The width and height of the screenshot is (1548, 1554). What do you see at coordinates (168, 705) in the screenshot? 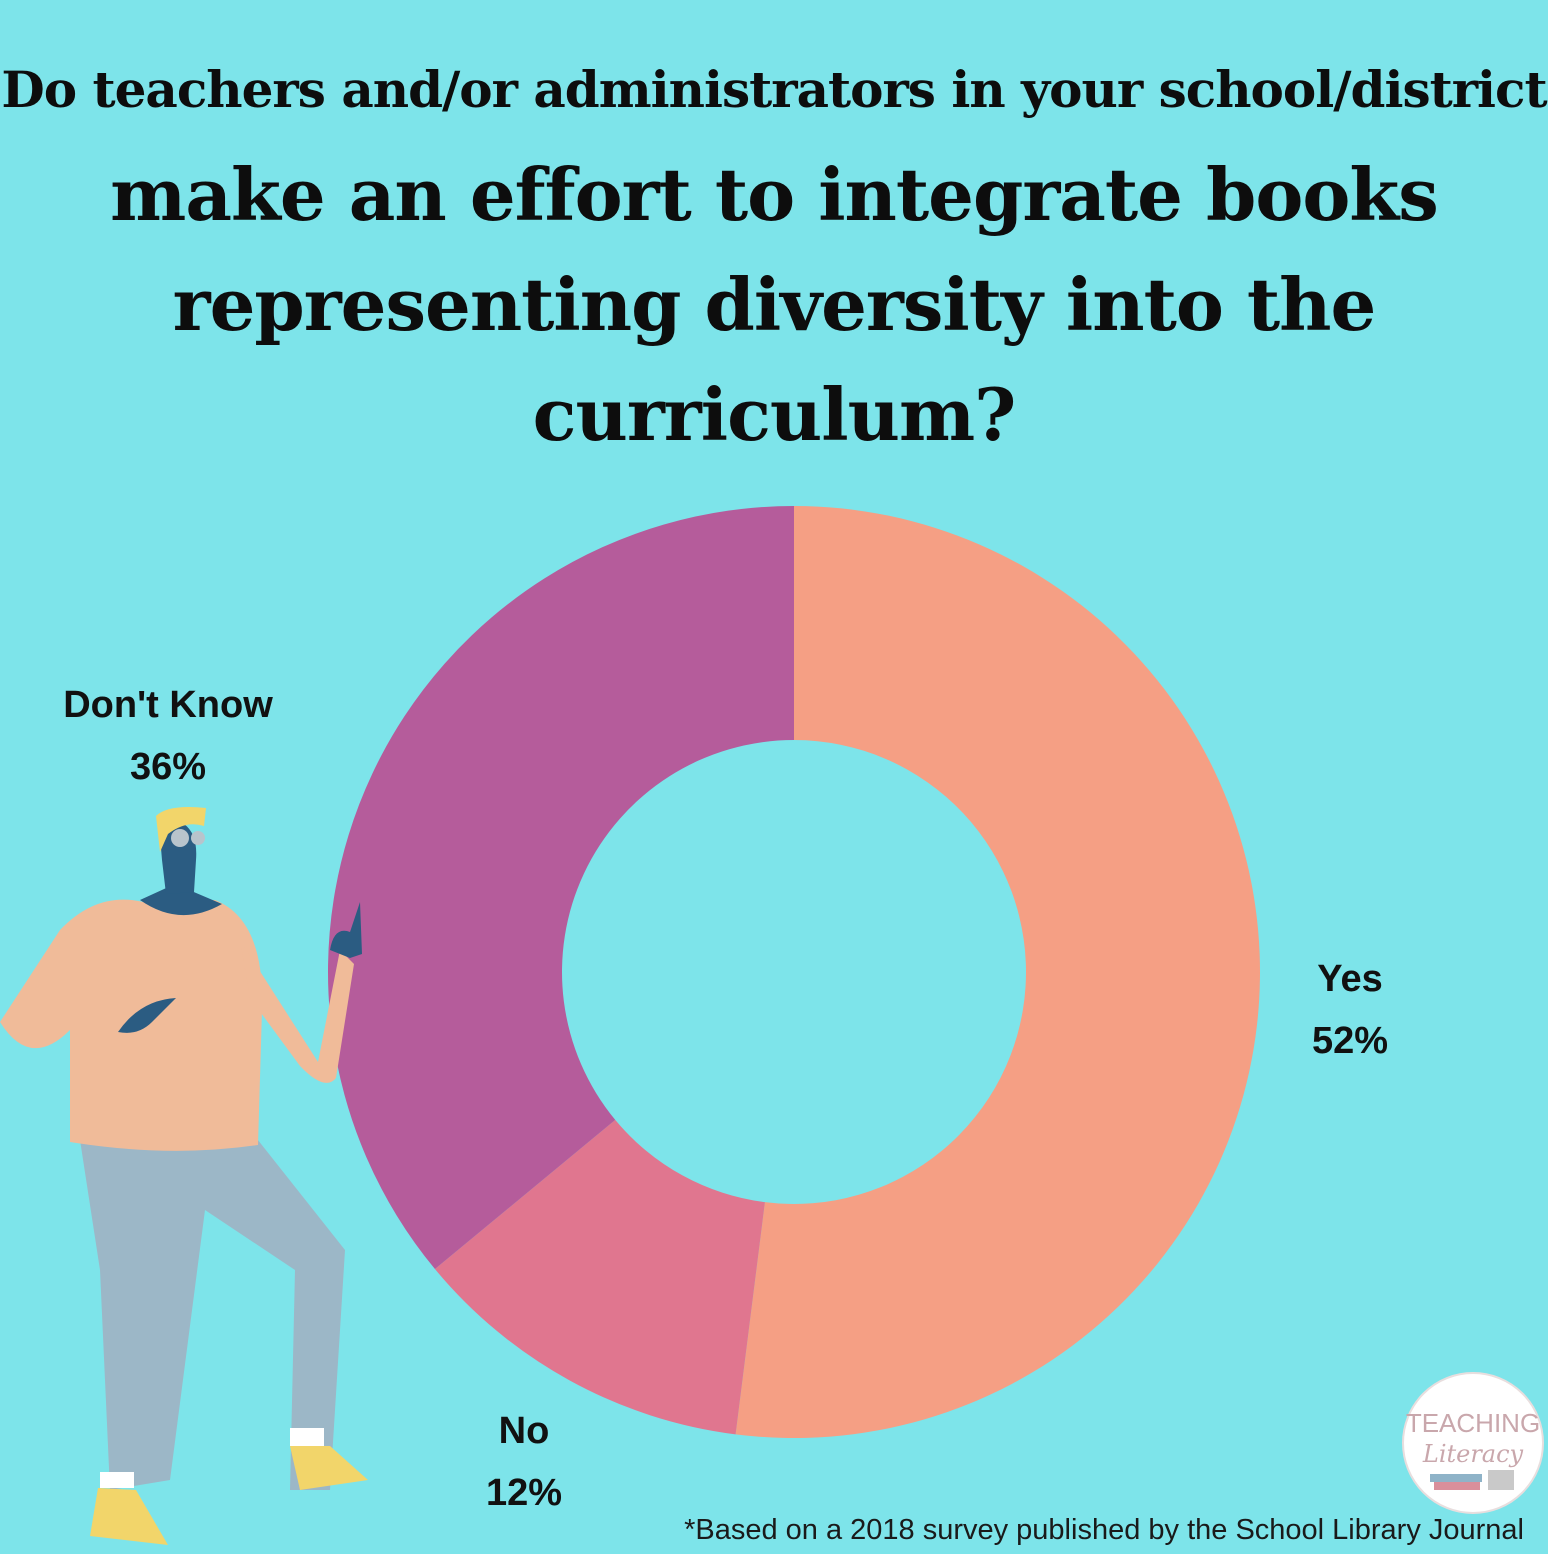
I see `slice-name-dont-know: Don't Know` at bounding box center [168, 705].